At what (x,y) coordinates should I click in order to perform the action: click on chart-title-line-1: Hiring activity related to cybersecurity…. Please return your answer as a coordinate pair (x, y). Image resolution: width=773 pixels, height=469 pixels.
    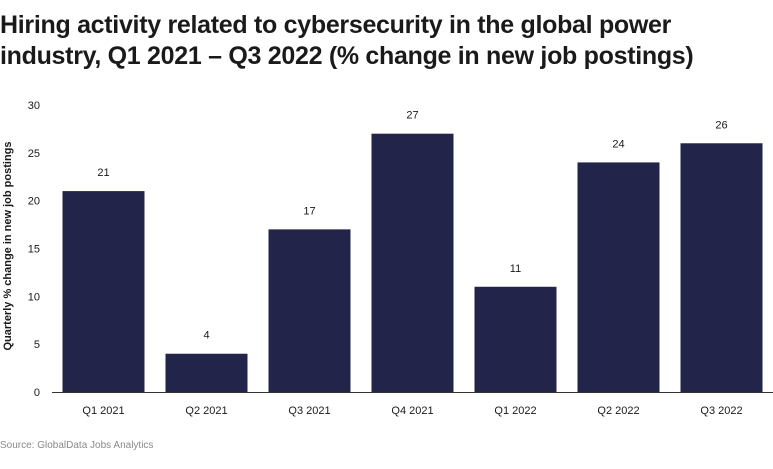
    Looking at the image, I should click on (336, 25).